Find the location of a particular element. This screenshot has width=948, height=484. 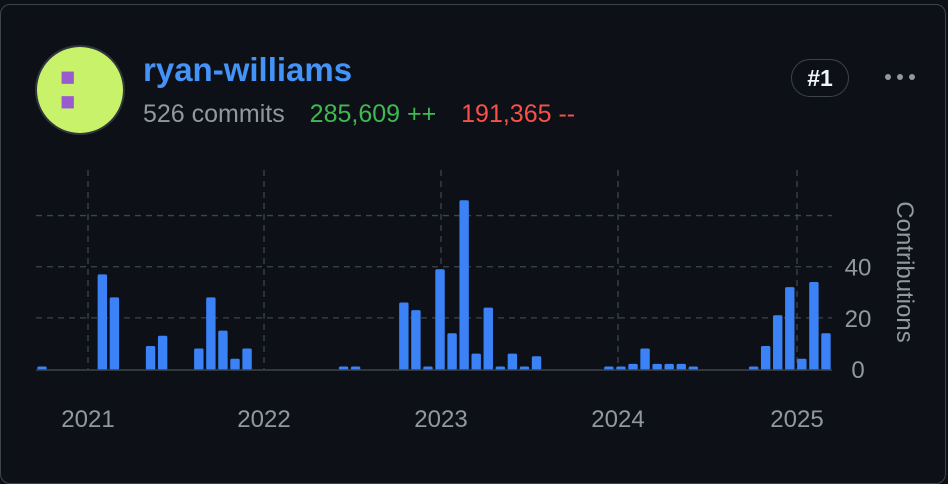

avatar is located at coordinates (80, 90).